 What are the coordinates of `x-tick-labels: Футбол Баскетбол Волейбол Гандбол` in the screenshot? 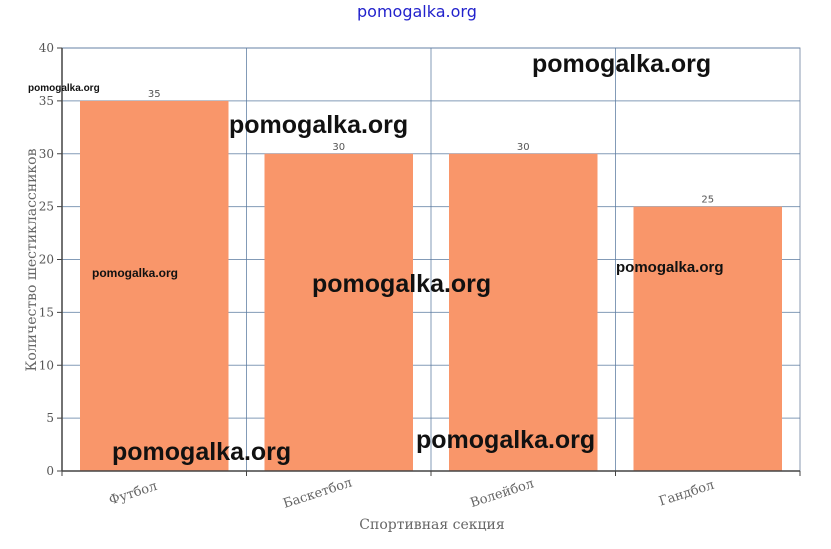 It's located at (411, 493).